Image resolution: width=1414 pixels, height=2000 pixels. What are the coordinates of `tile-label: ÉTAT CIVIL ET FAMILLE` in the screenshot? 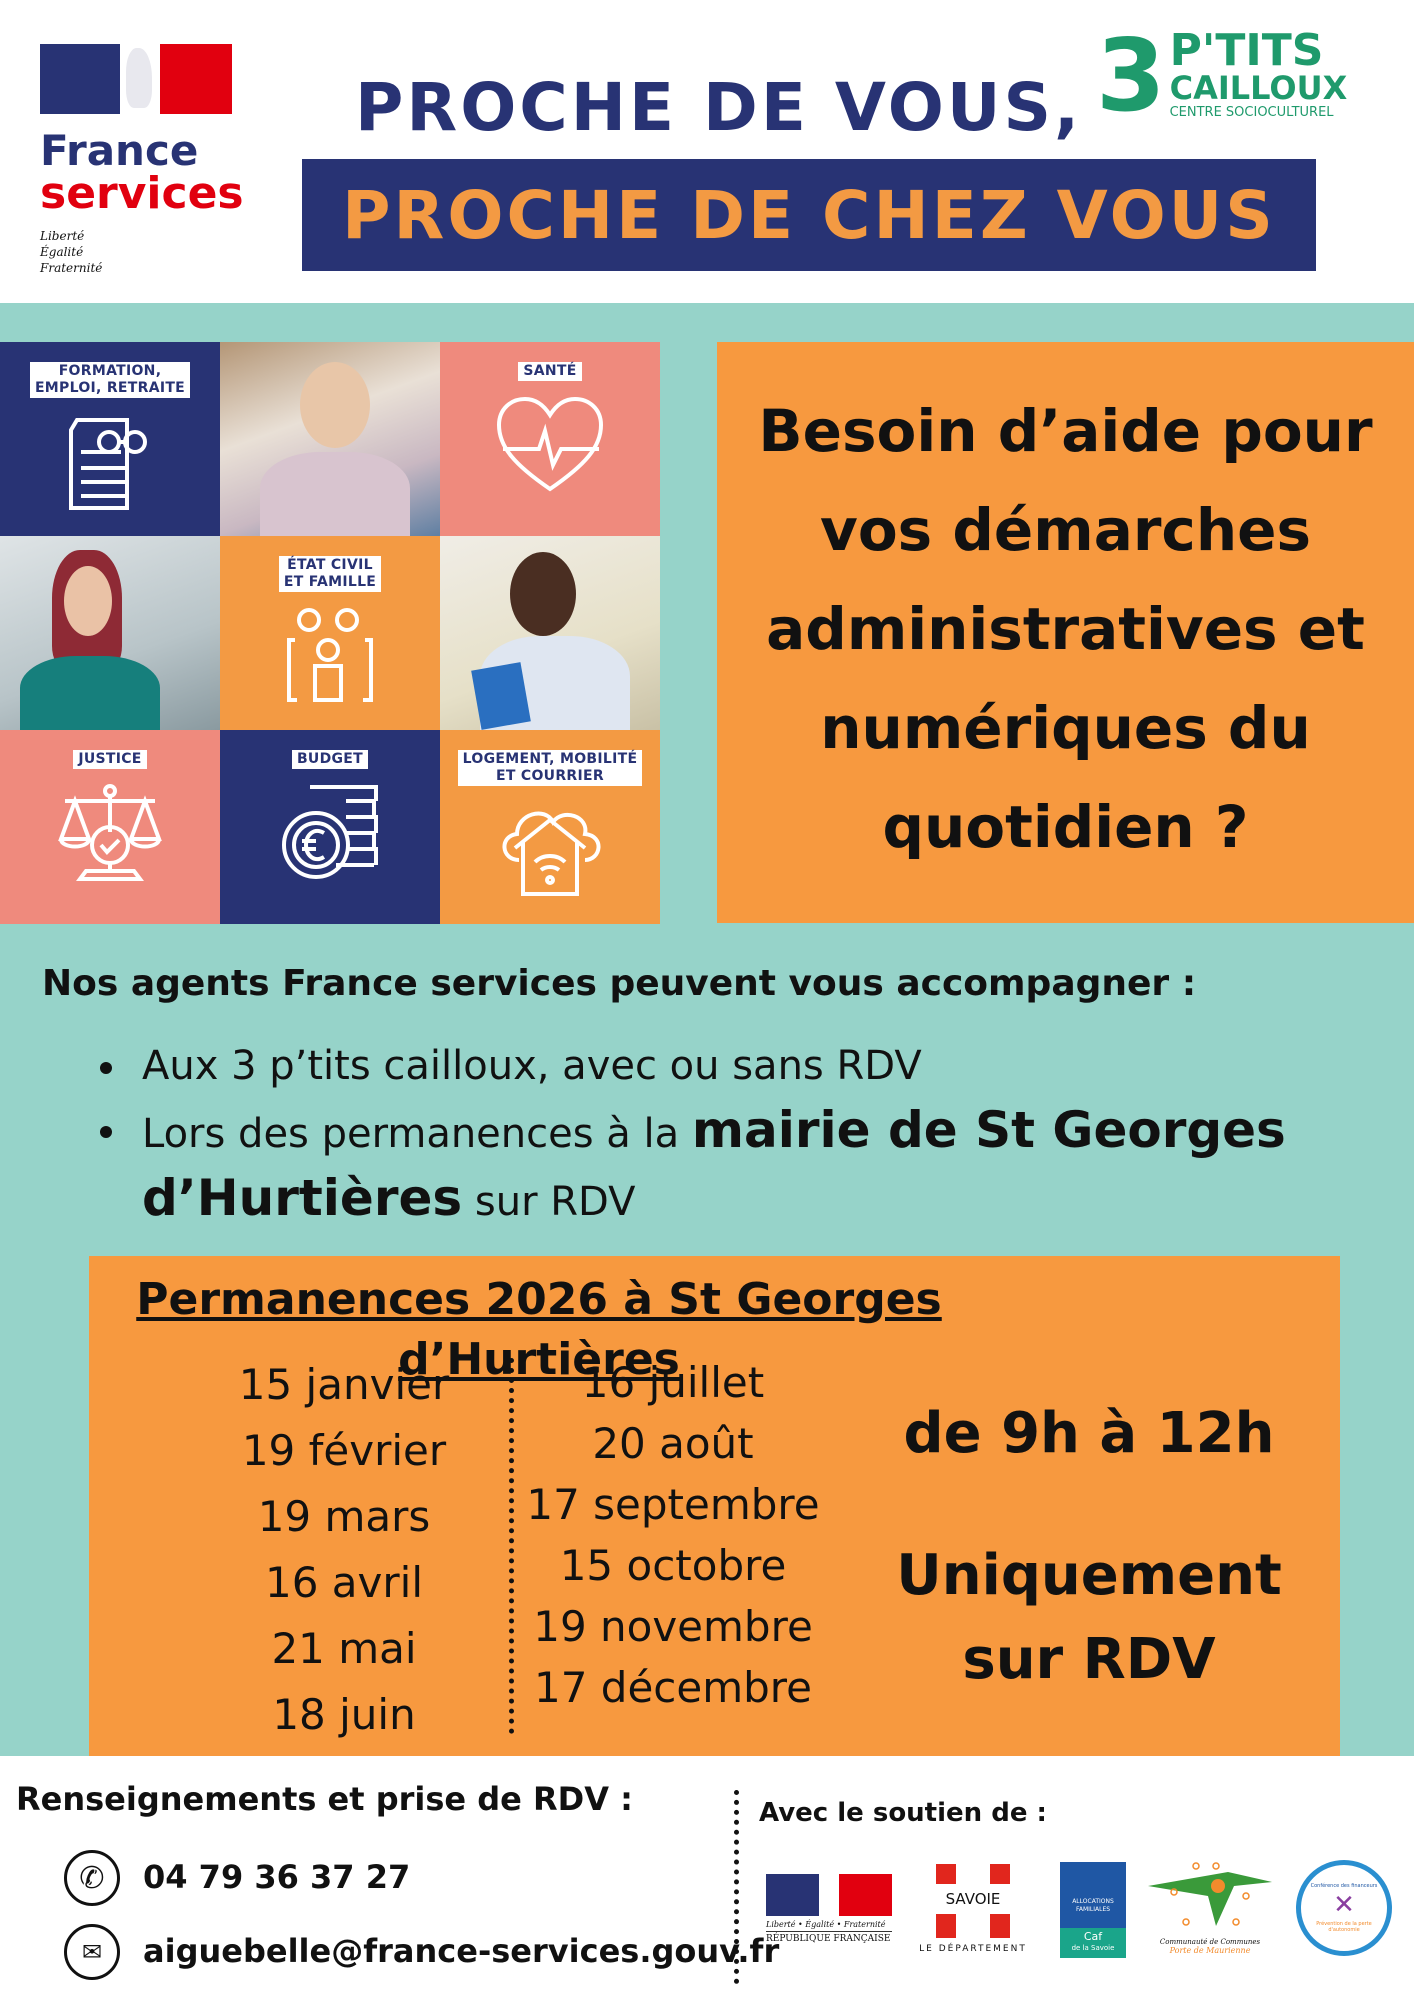 It's located at (330, 574).